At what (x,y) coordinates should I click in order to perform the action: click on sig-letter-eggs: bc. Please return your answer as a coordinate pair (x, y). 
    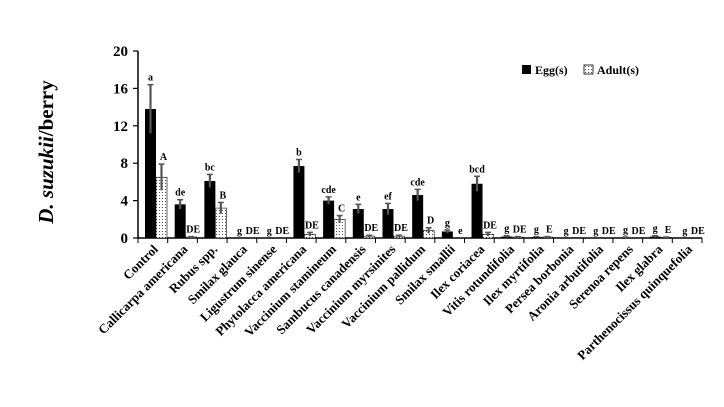
    Looking at the image, I should click on (210, 167).